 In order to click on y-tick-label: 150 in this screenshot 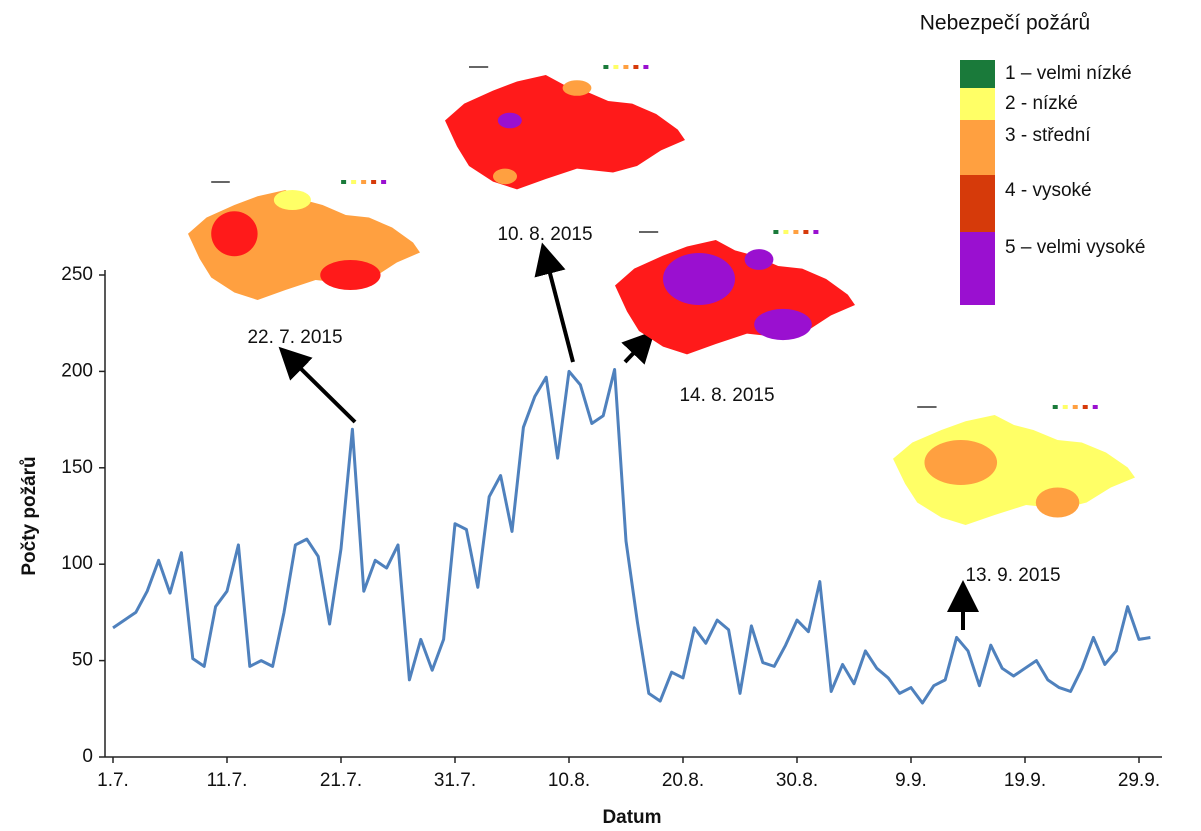, I will do `click(77, 467)`.